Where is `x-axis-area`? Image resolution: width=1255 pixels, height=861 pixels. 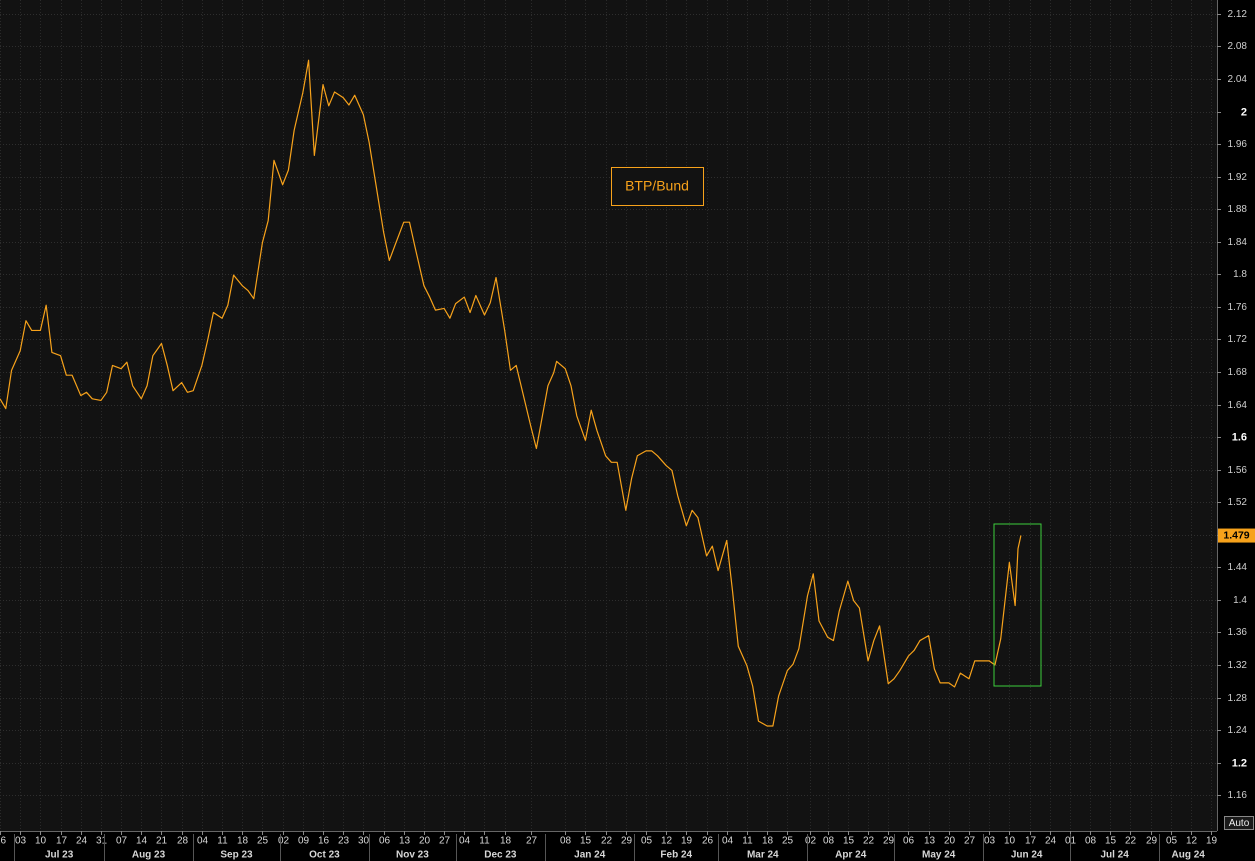 x-axis-area is located at coordinates (627, 846).